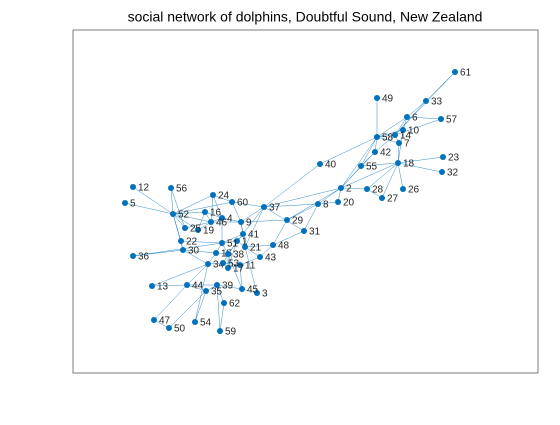  Describe the element at coordinates (239, 255) in the screenshot. I see `node-label: 38` at that location.